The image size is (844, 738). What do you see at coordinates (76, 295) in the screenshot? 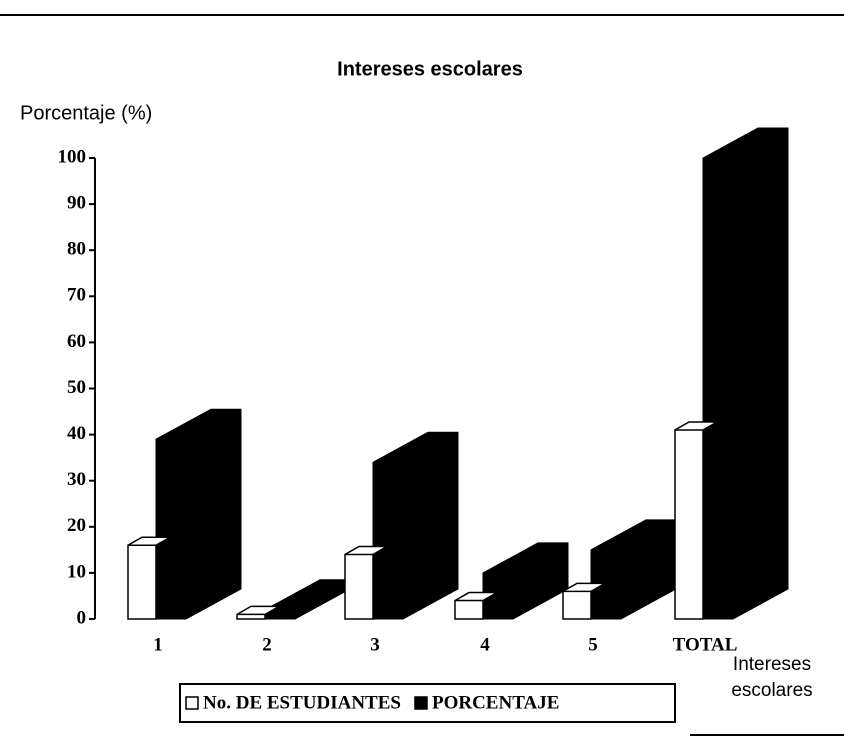
I see `y-tick-label: 70` at bounding box center [76, 295].